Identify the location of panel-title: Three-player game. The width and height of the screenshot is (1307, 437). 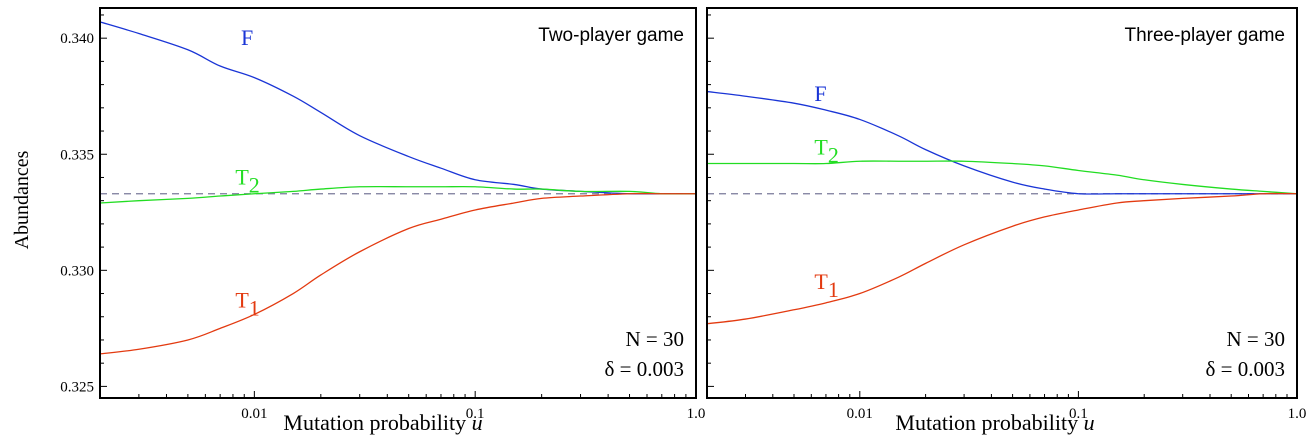
(1204, 35).